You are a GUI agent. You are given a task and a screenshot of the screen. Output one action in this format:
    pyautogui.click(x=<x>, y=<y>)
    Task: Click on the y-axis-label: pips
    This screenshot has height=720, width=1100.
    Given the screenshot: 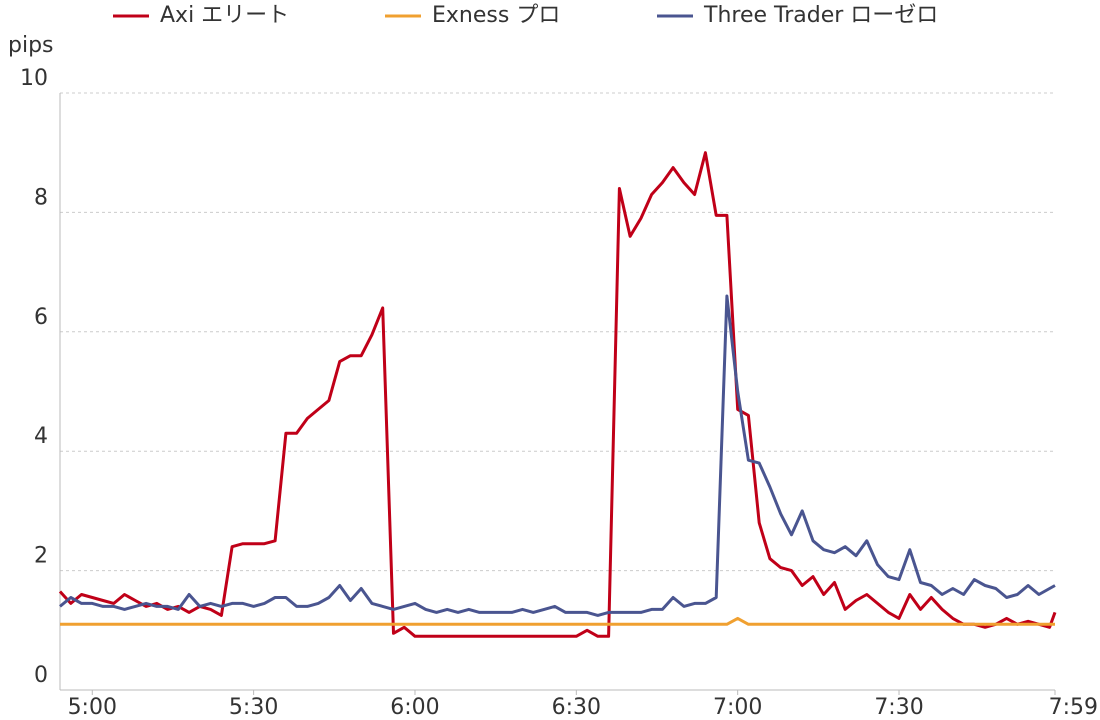 What is the action you would take?
    pyautogui.click(x=31, y=45)
    